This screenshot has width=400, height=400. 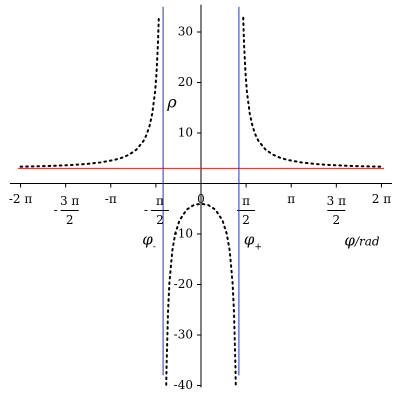 I want to click on y-tick-label: -30, so click(x=183, y=335).